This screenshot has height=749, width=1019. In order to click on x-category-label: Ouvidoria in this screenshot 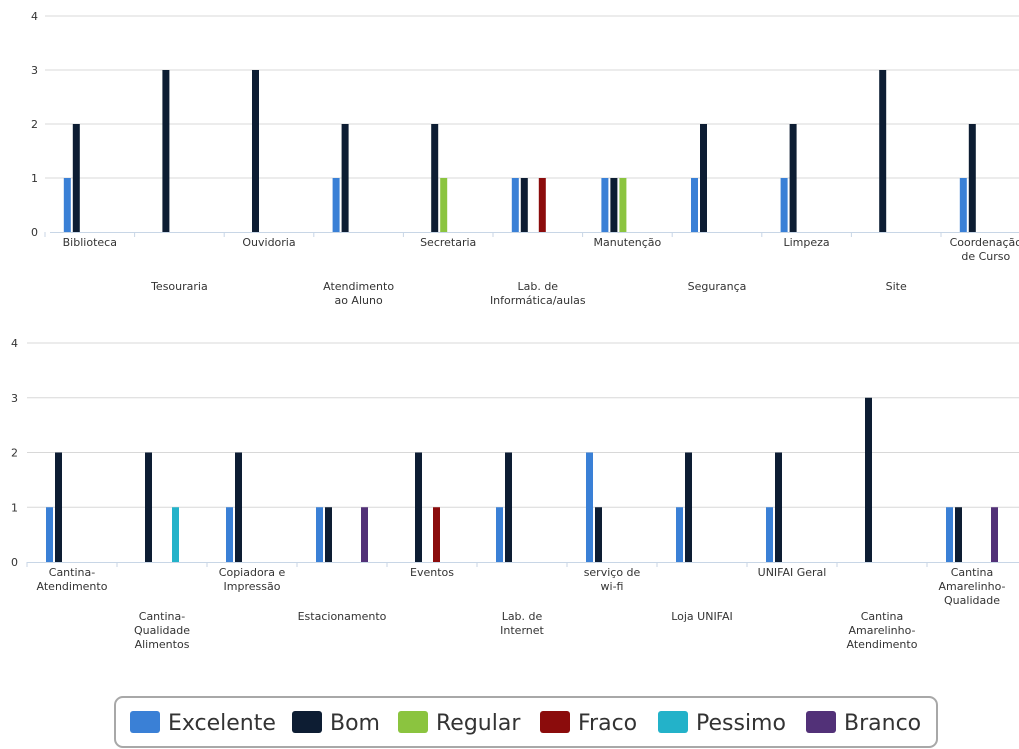, I will do `click(268, 242)`.